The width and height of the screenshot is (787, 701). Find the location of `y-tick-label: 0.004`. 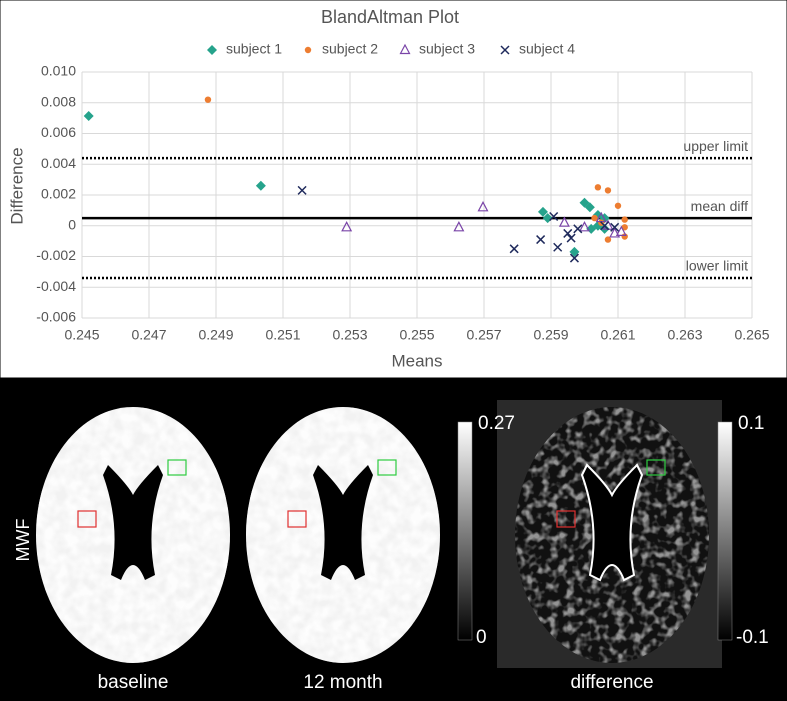

y-tick-label: 0.004 is located at coordinates (58, 163).